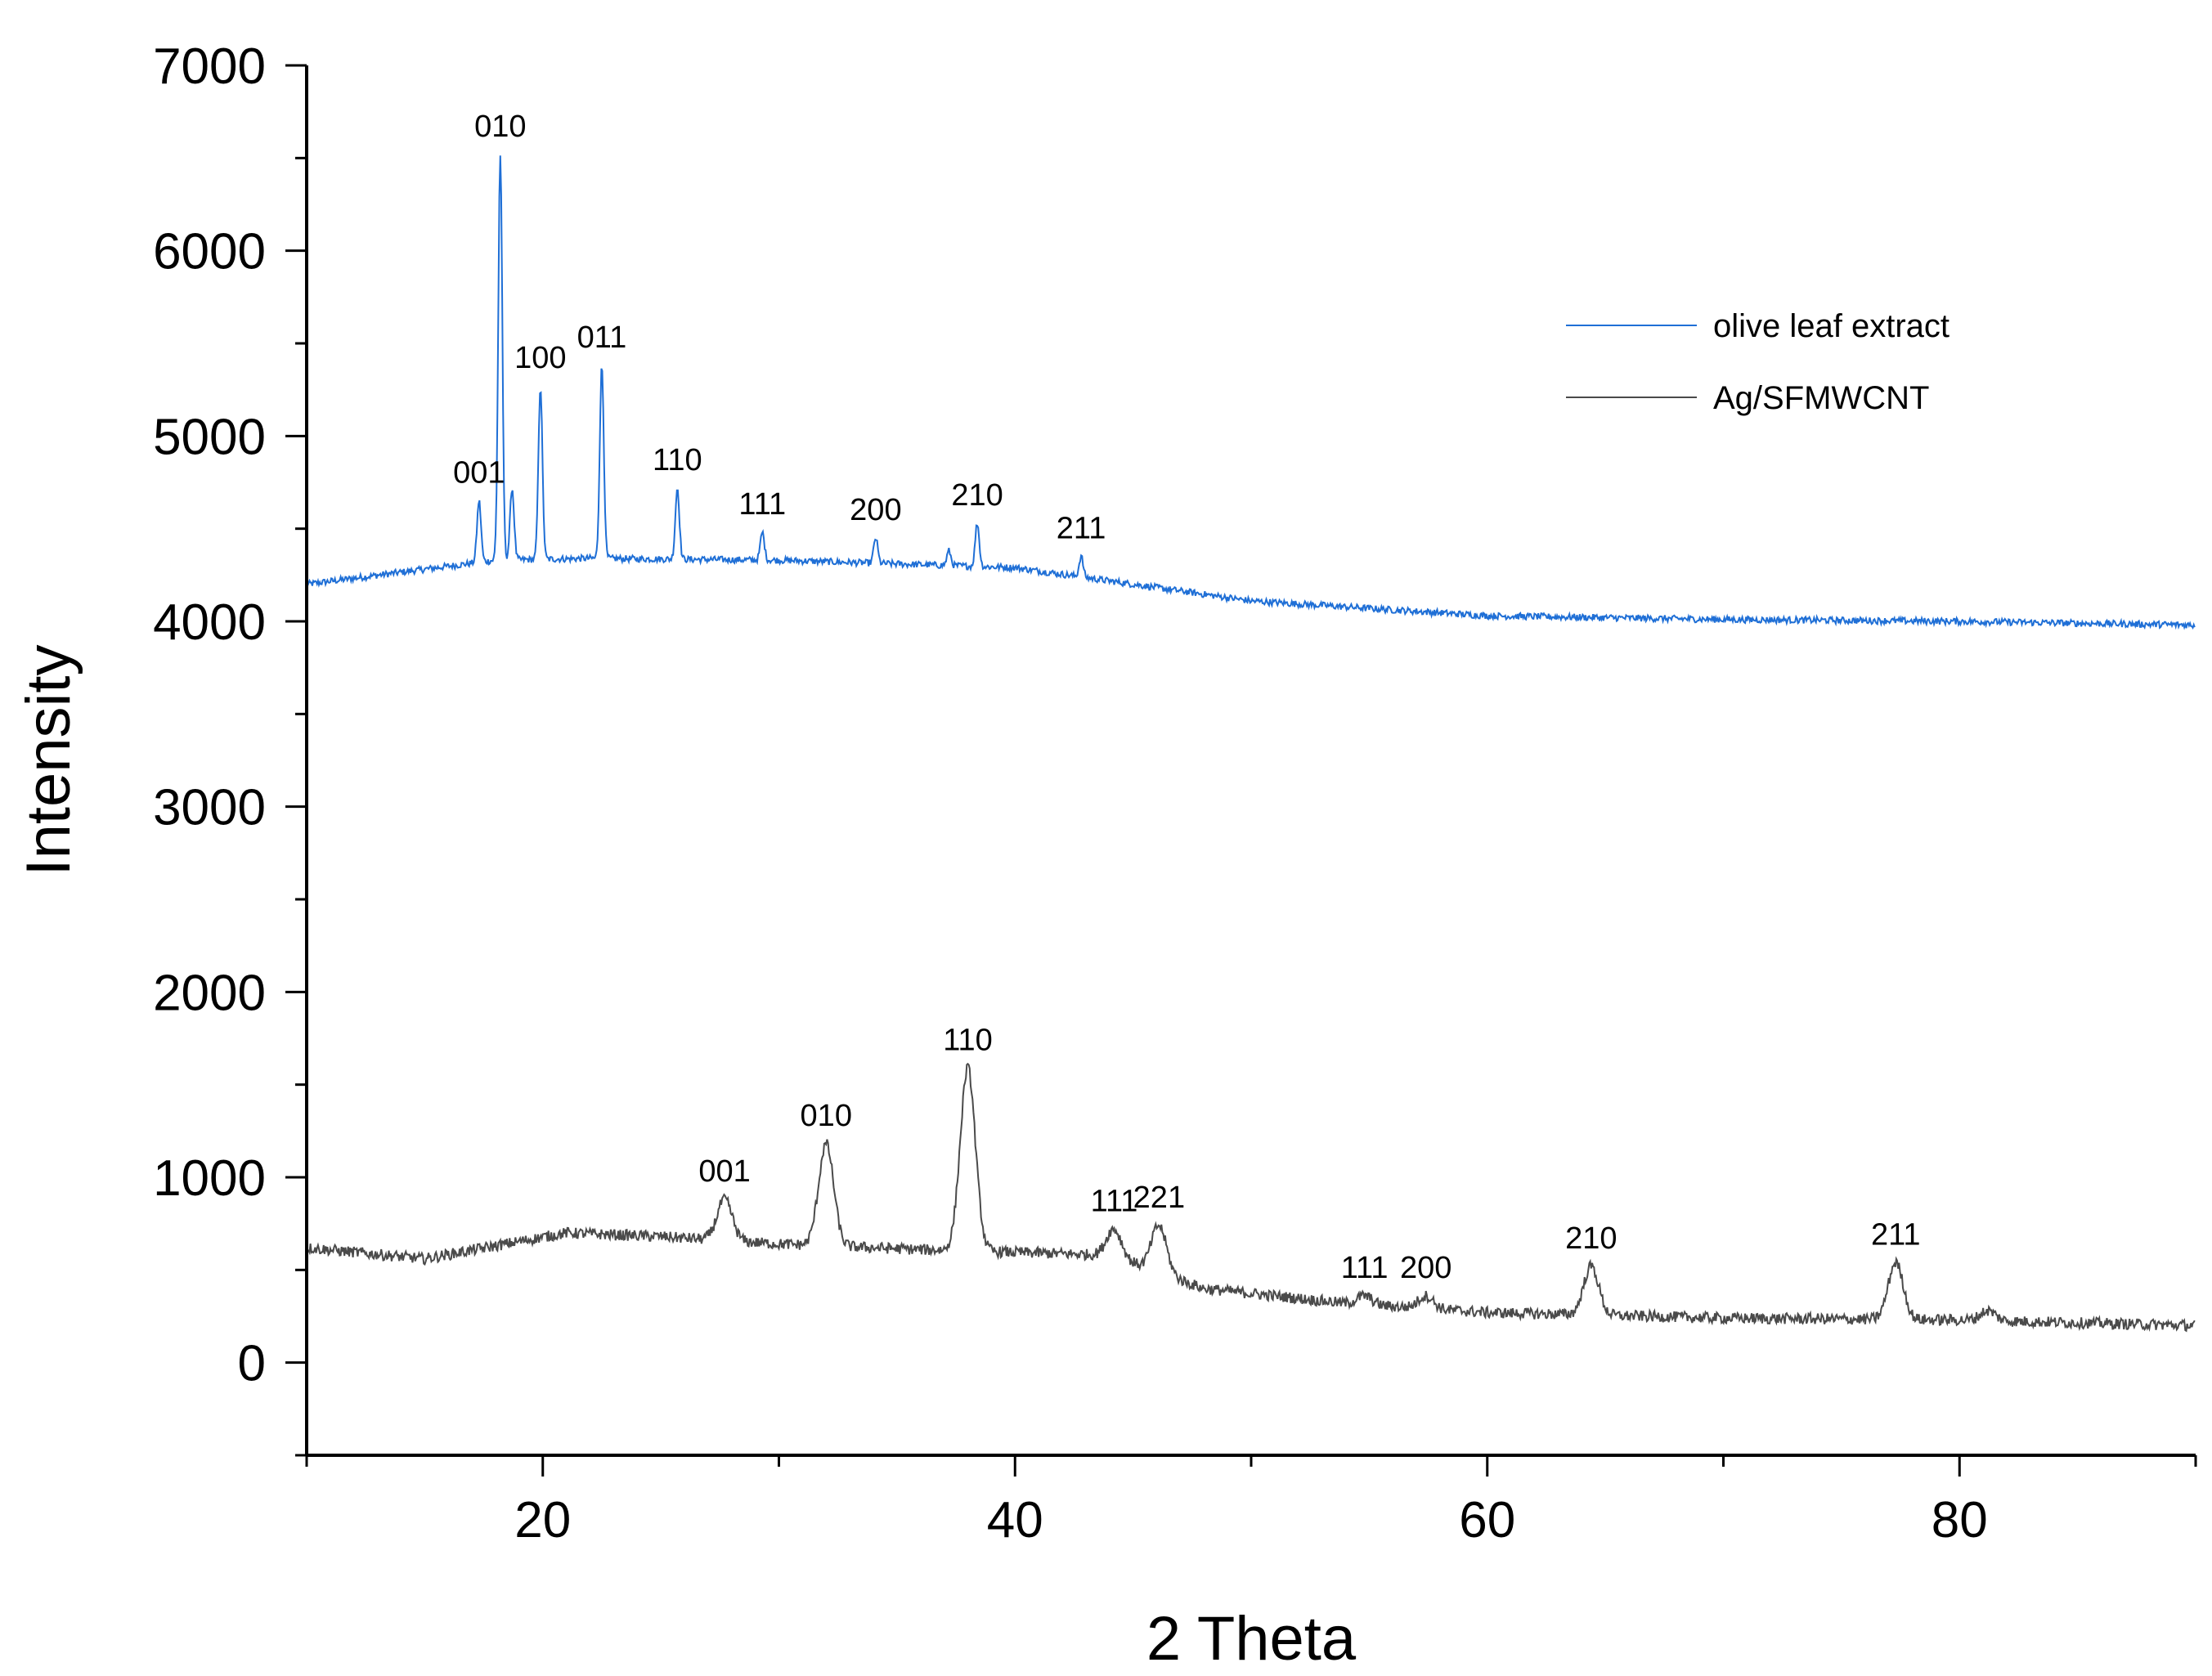 This screenshot has height=1676, width=2212. Describe the element at coordinates (209, 66) in the screenshot. I see `y-tick-label: 7000` at that location.